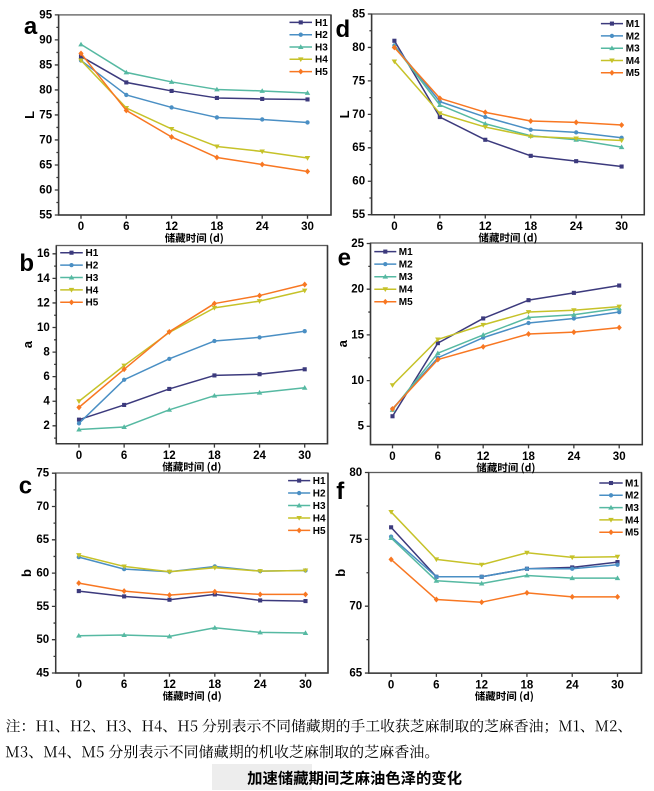 This screenshot has width=654, height=791. Describe the element at coordinates (357, 335) in the screenshot. I see `svg-text: 15` at that location.